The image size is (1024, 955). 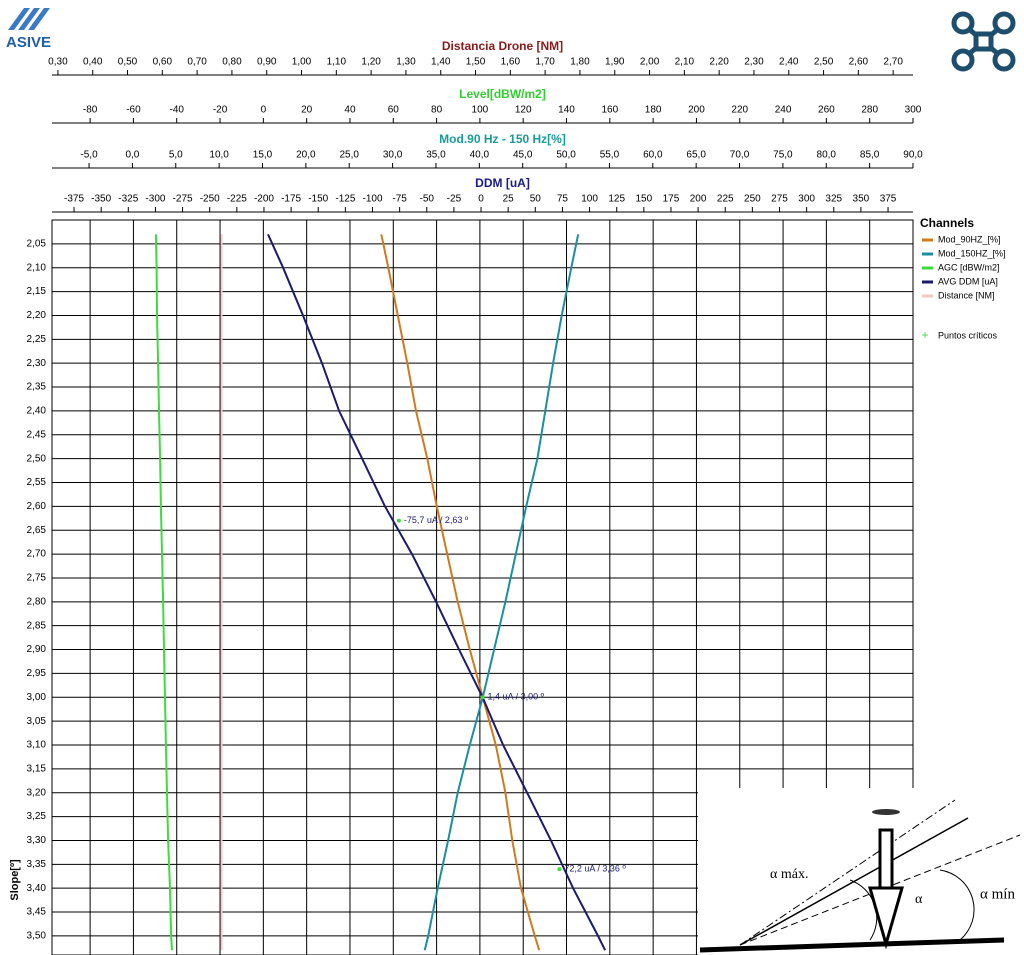 I want to click on y-tick-label: 2,10, so click(x=37, y=267).